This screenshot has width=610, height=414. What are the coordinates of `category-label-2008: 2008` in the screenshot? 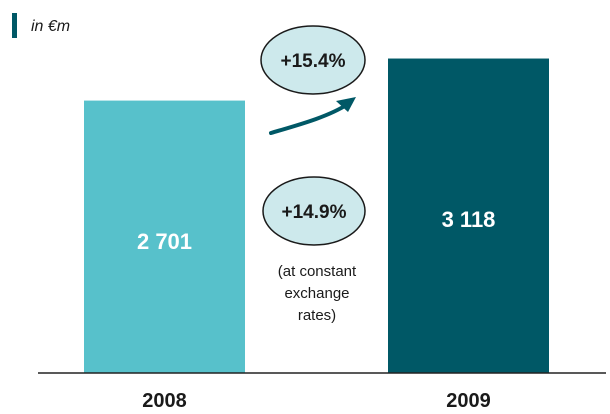 It's located at (164, 401).